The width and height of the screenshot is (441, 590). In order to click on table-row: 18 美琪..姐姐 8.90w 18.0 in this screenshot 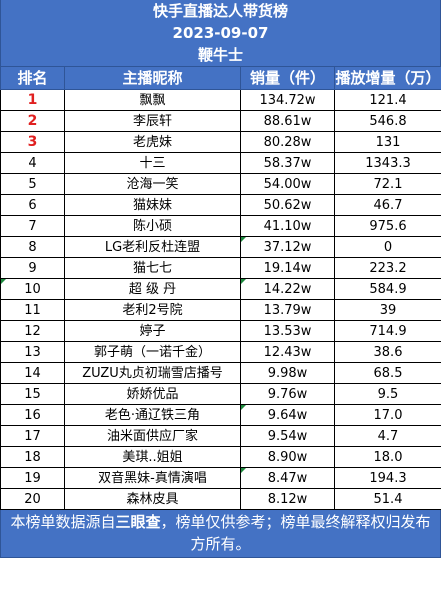, I will do `click(220, 457)`.